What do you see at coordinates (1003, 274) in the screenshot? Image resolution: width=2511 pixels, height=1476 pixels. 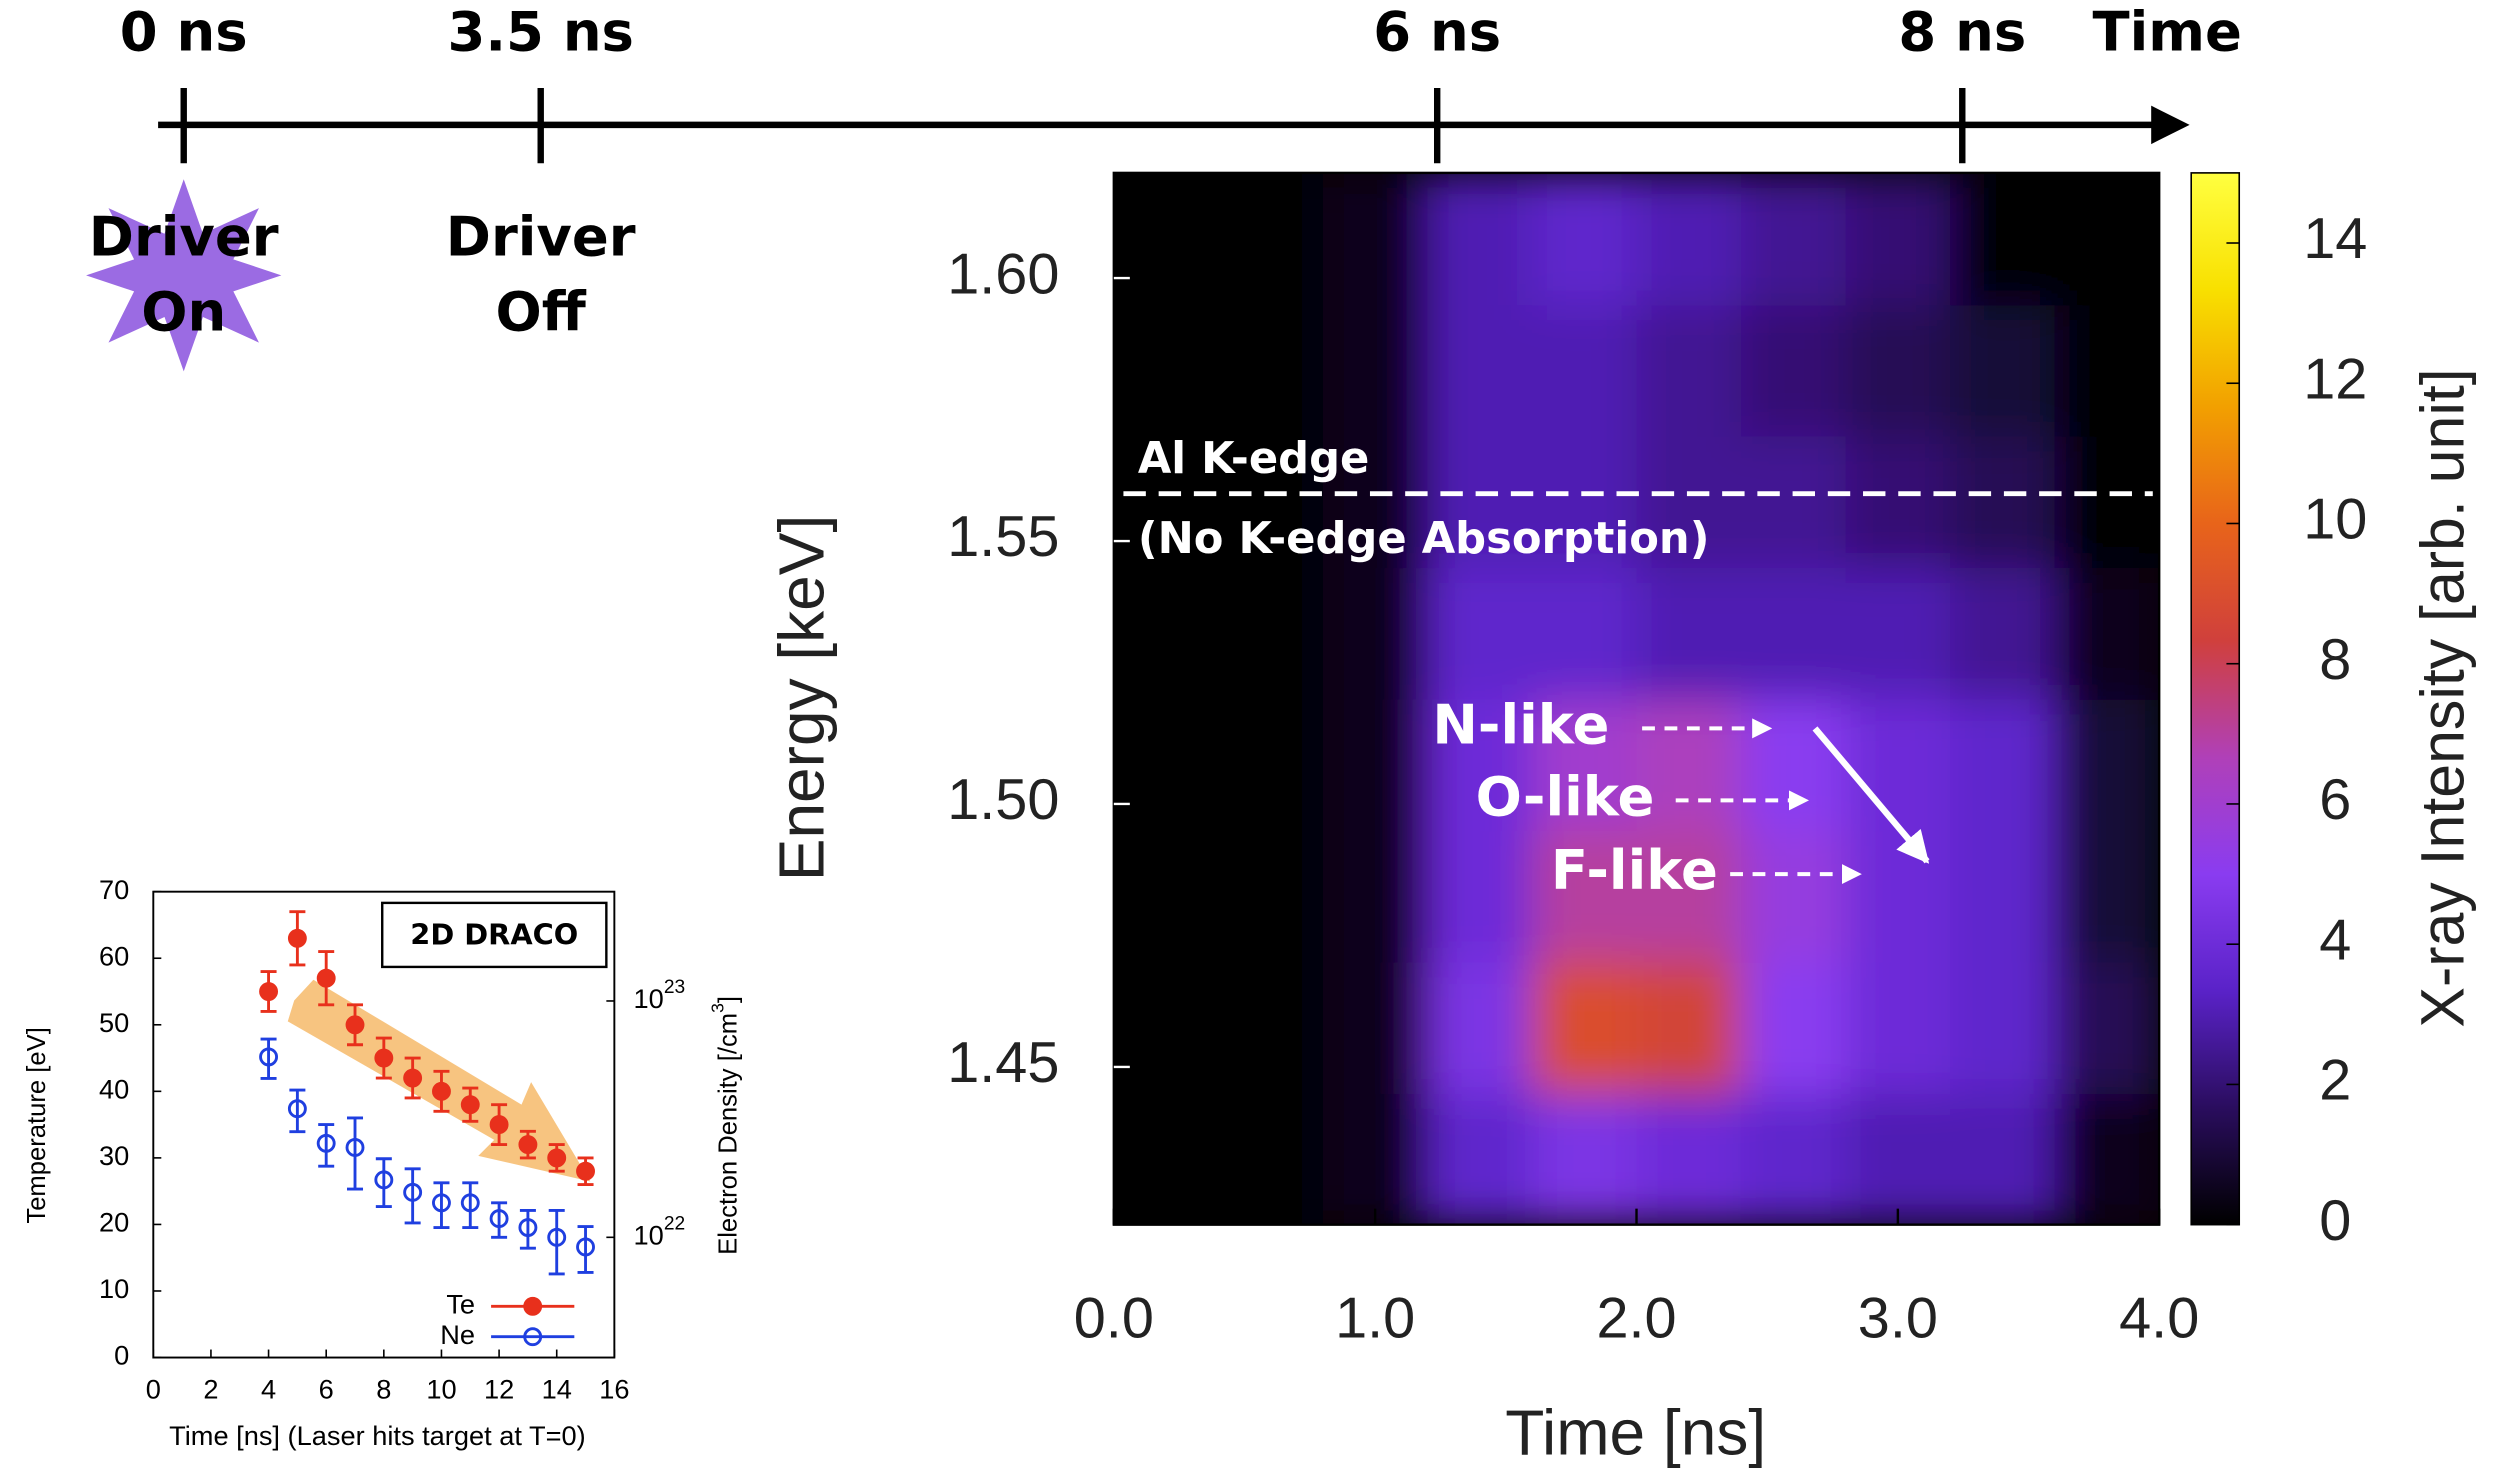 I see `y-tick-label: 1.60` at bounding box center [1003, 274].